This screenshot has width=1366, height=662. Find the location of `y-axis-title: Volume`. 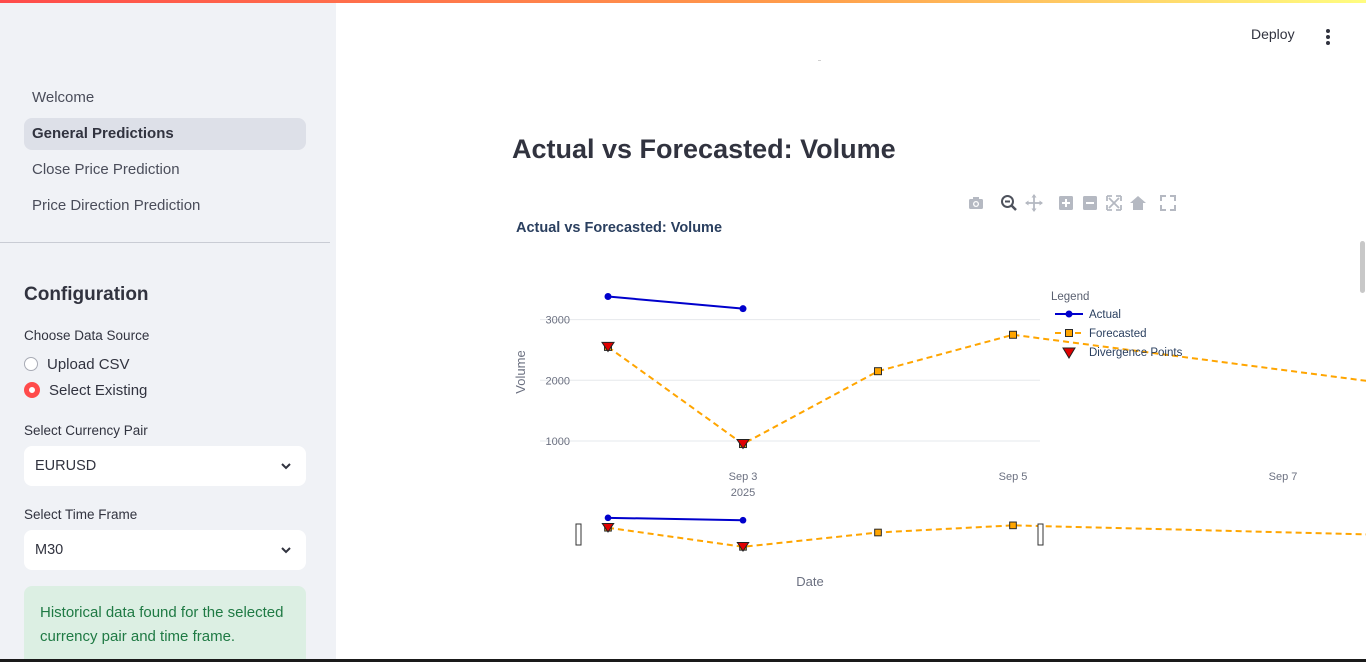

y-axis-title: Volume is located at coordinates (520, 371).